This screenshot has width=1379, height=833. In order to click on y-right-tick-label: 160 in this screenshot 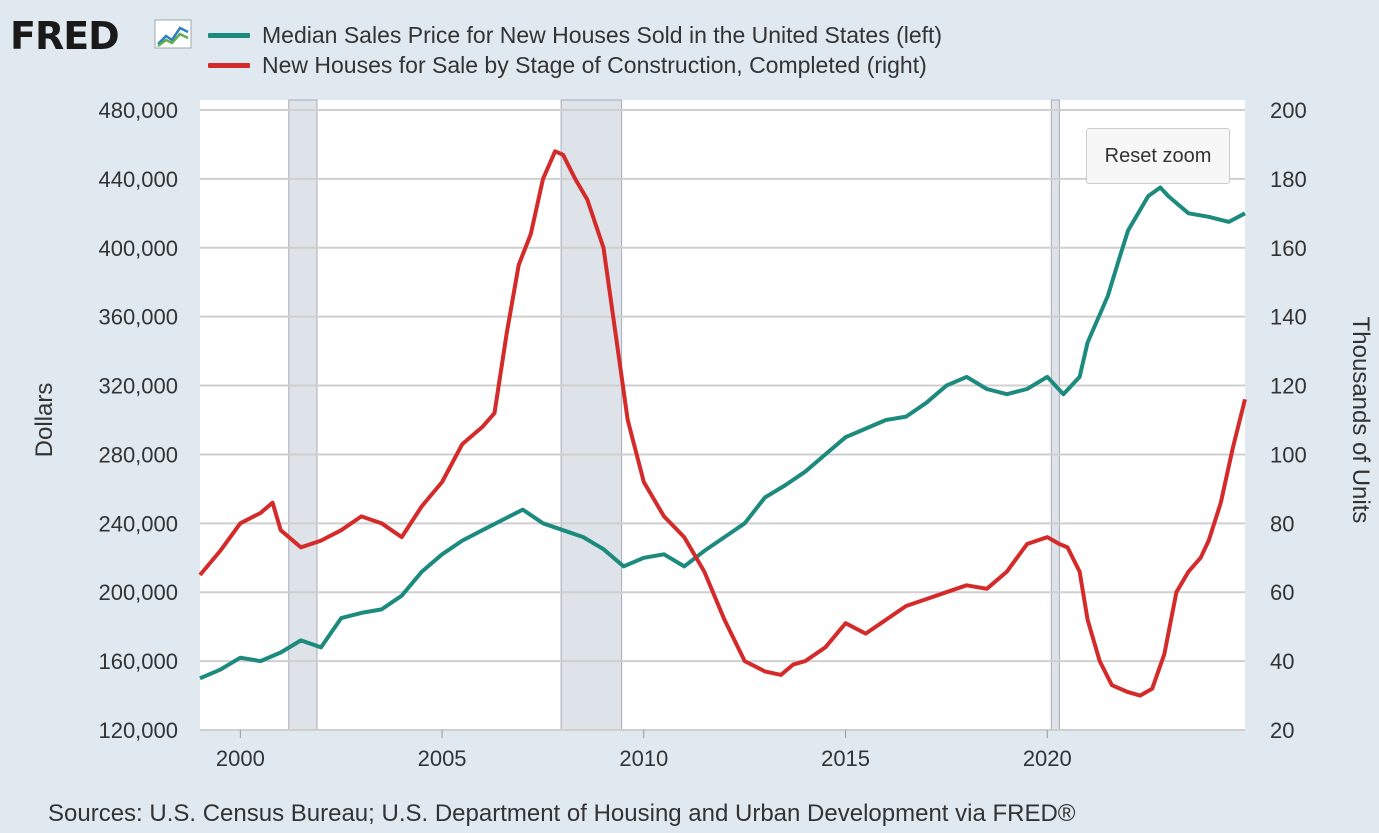, I will do `click(1288, 248)`.